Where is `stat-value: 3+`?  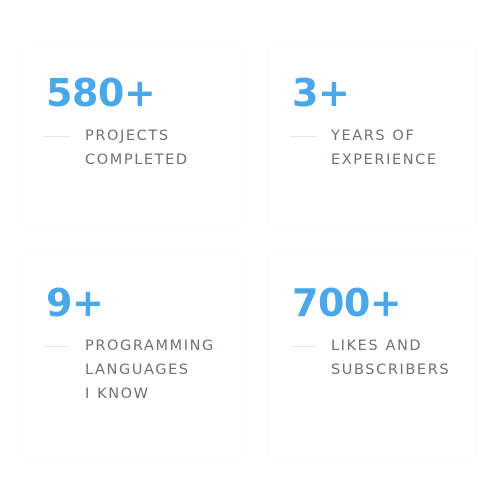 stat-value: 3+ is located at coordinates (321, 93).